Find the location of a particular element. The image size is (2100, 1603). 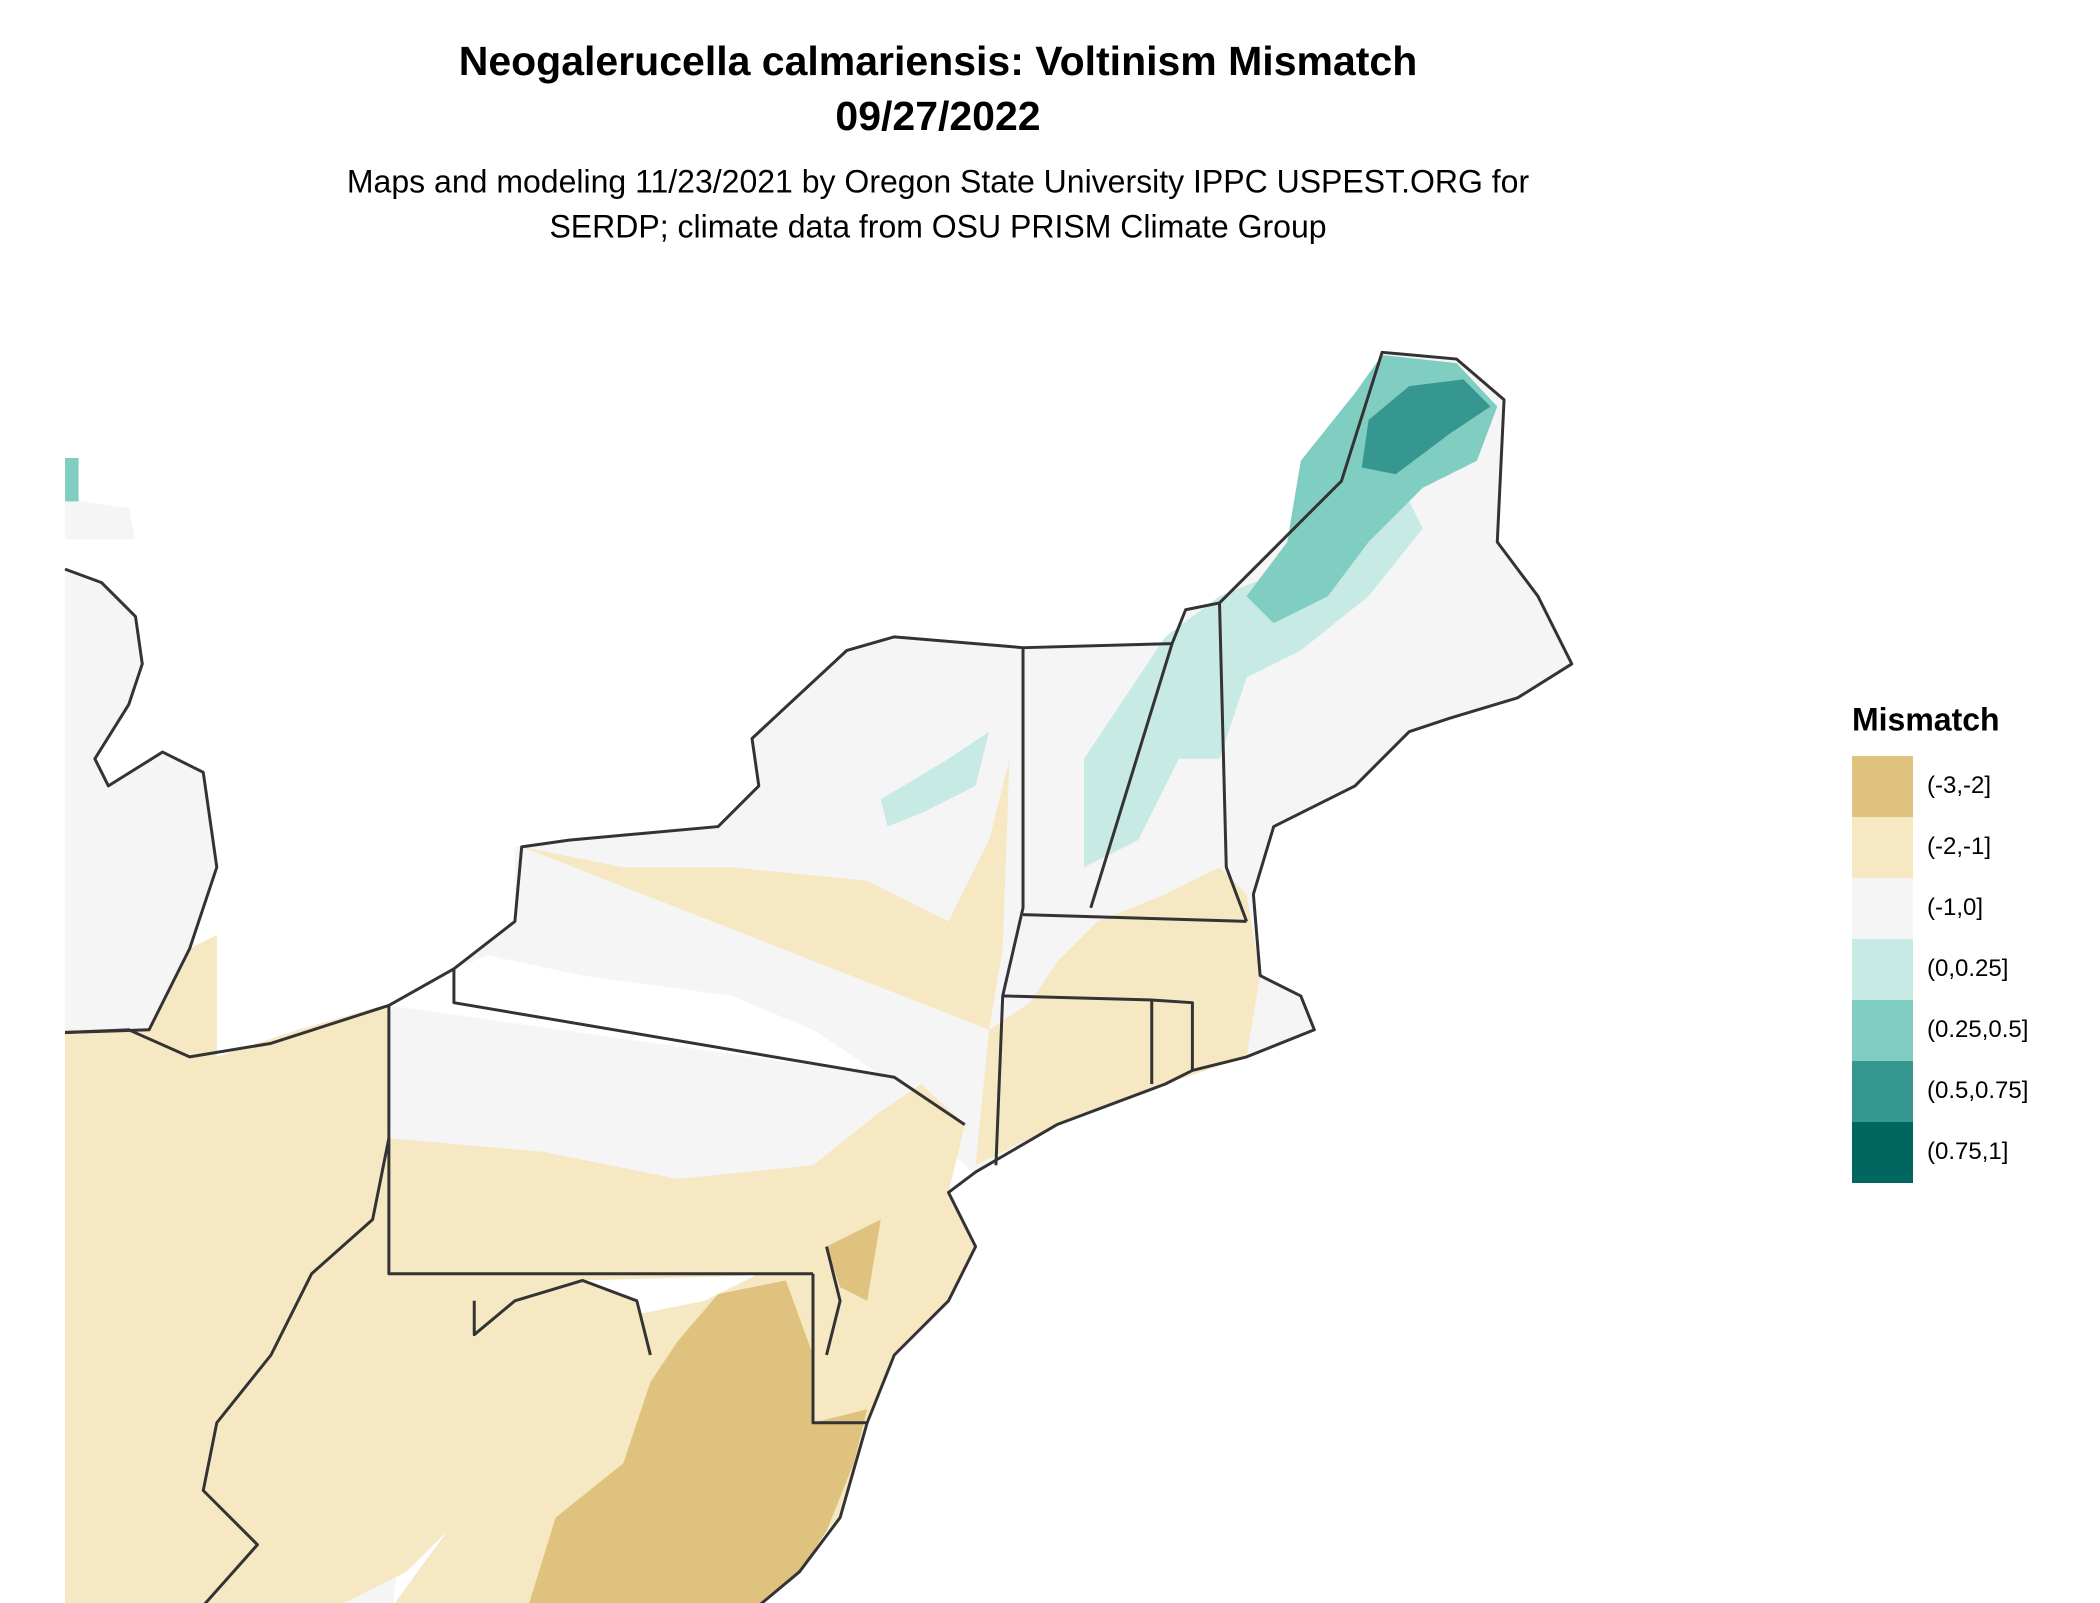

legend-label: (0.75,1] is located at coordinates (1967, 1151).